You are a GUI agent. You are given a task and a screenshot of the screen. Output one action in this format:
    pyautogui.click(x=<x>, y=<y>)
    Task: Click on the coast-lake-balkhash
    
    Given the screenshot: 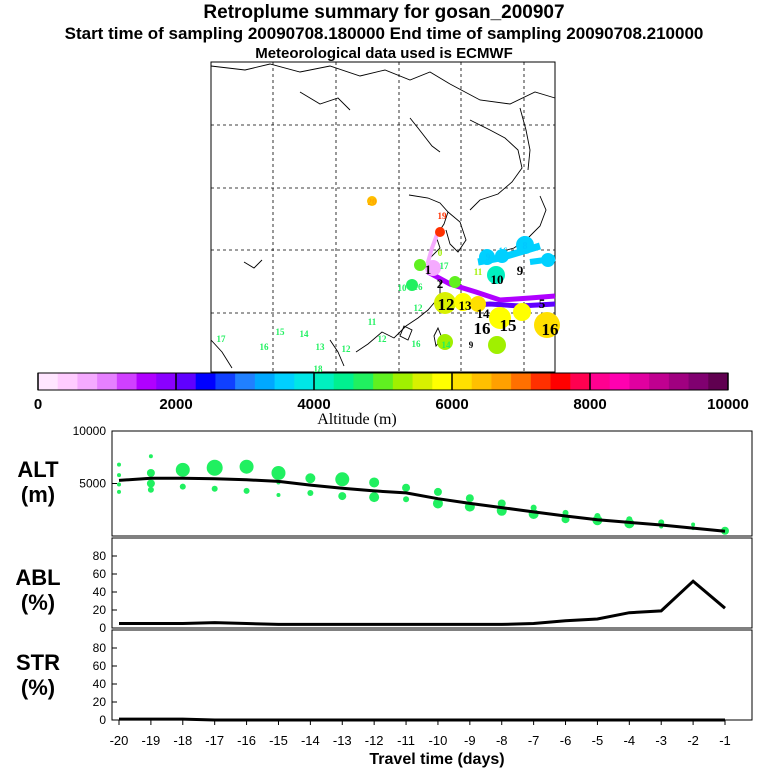 What is the action you would take?
    pyautogui.click(x=253, y=264)
    